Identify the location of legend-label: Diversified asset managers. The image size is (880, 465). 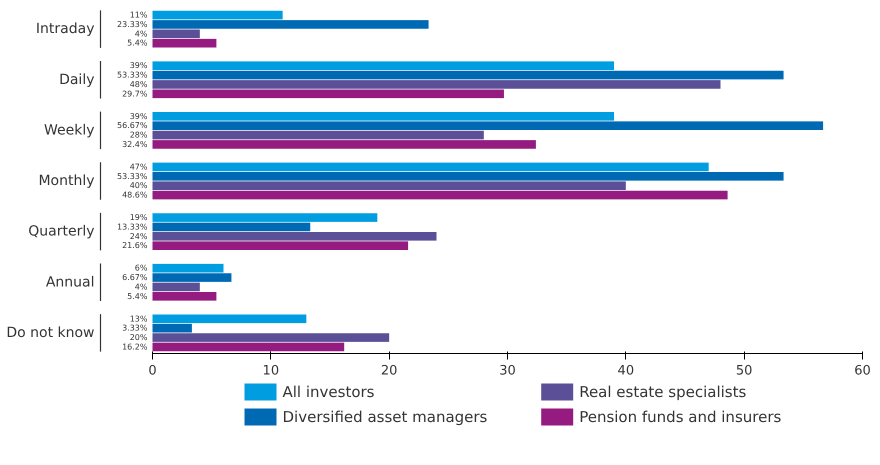
(385, 417).